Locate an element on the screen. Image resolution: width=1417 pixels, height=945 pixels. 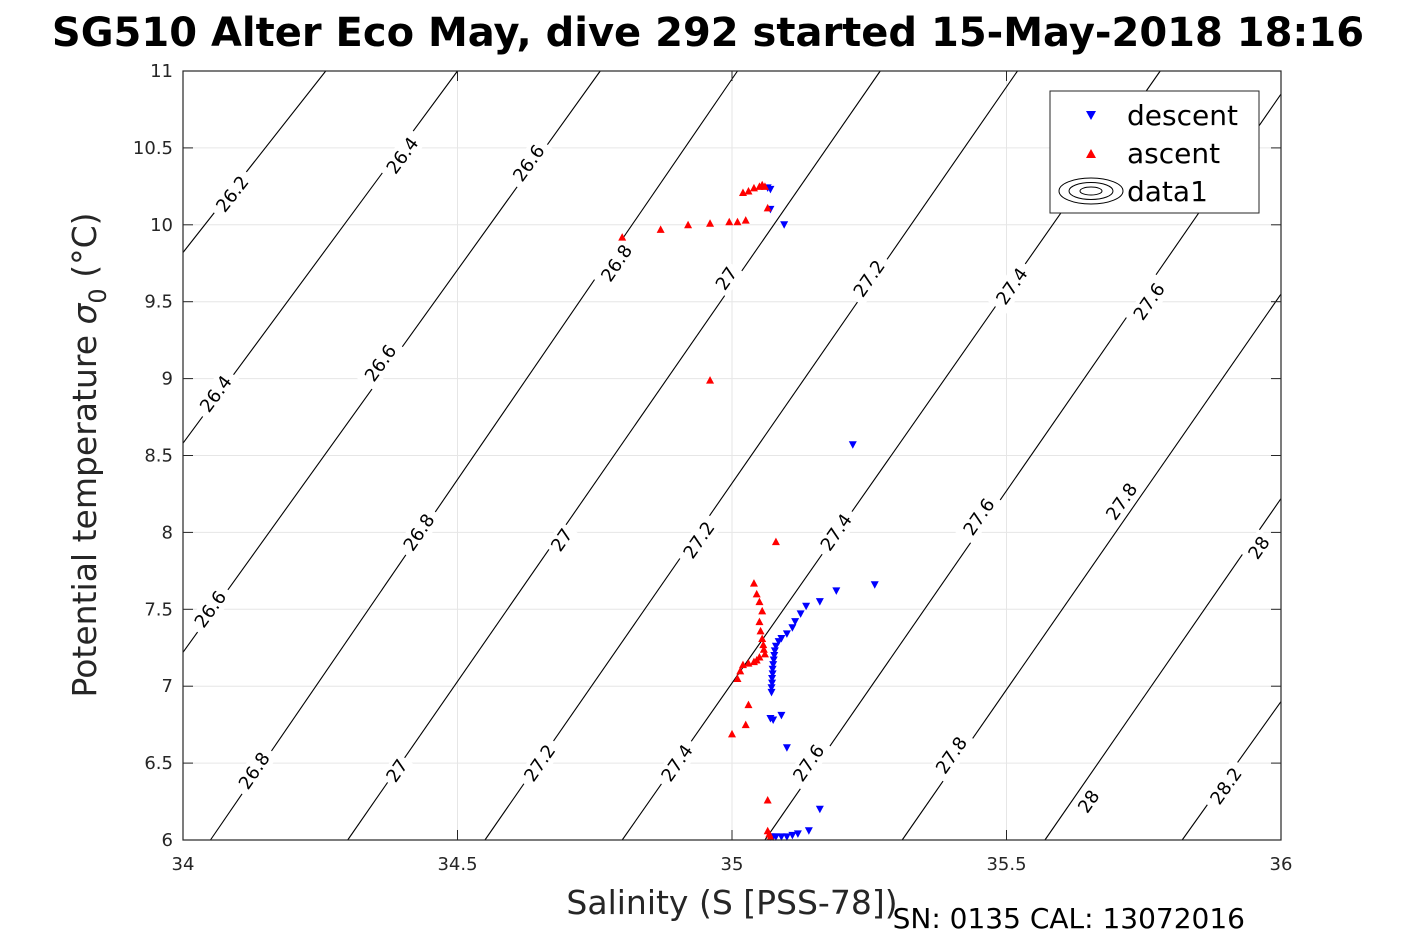
legend: descent ascent data1 is located at coordinates (1154, 152).